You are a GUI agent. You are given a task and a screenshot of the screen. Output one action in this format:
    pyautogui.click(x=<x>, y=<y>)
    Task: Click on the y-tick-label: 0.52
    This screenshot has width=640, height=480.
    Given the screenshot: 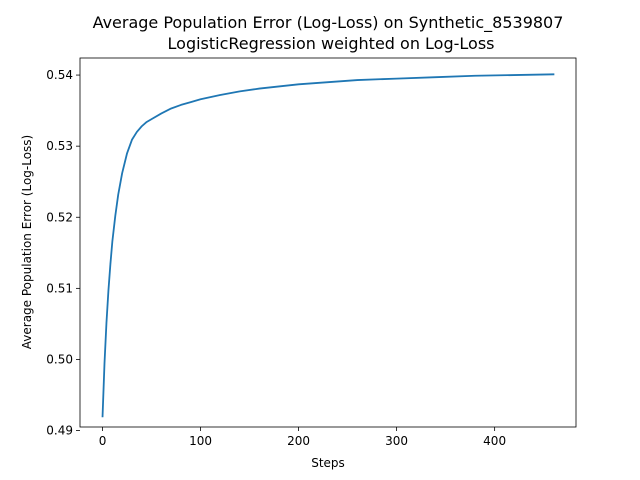 What is the action you would take?
    pyautogui.click(x=59, y=217)
    